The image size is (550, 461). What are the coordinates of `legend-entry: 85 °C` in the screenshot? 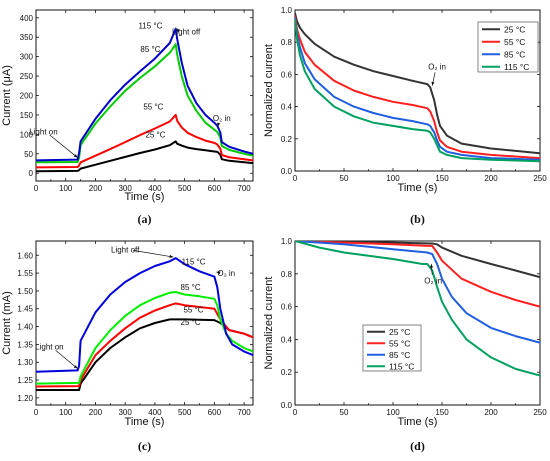 It's located at (514, 54).